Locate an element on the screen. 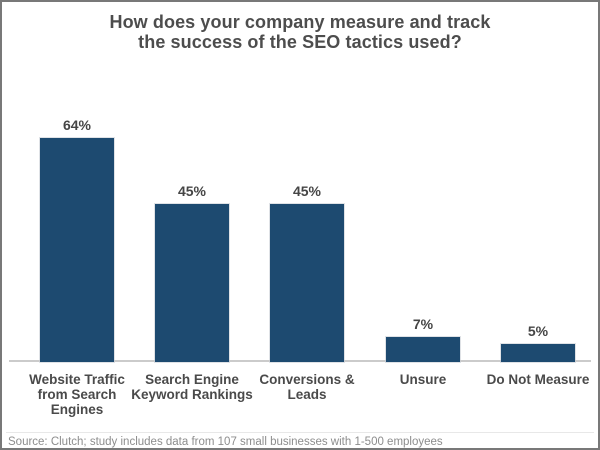  bar-category-label-4: Unsure is located at coordinates (423, 379).